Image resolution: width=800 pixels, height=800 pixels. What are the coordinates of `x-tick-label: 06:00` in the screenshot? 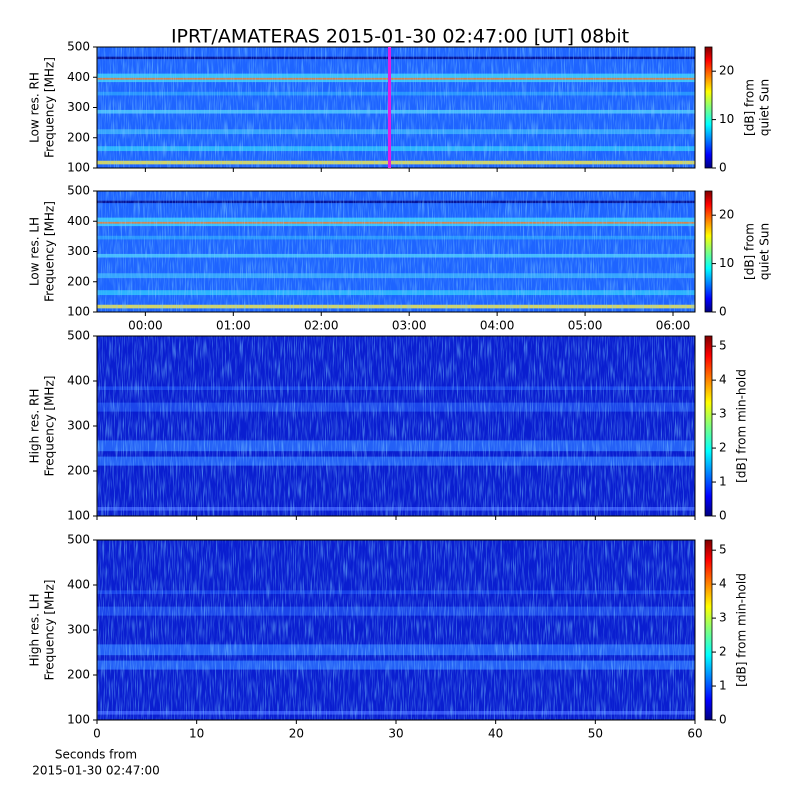 It's located at (673, 326).